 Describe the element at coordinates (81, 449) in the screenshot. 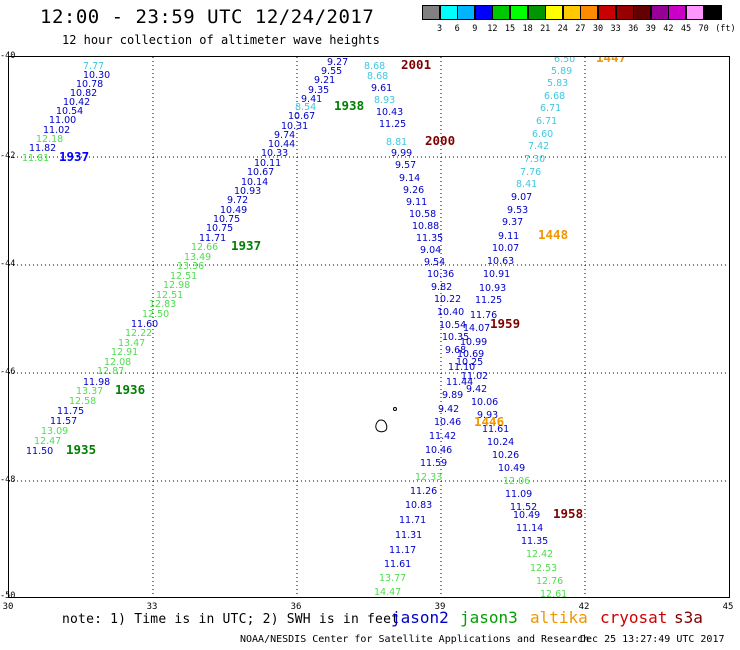

I see `pass-time-label: 1935` at that location.